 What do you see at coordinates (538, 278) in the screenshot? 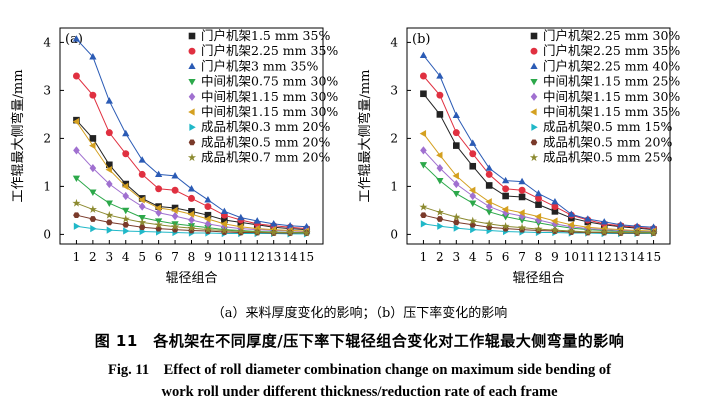
I see `x-axis-label: 辊径组合` at bounding box center [538, 278].